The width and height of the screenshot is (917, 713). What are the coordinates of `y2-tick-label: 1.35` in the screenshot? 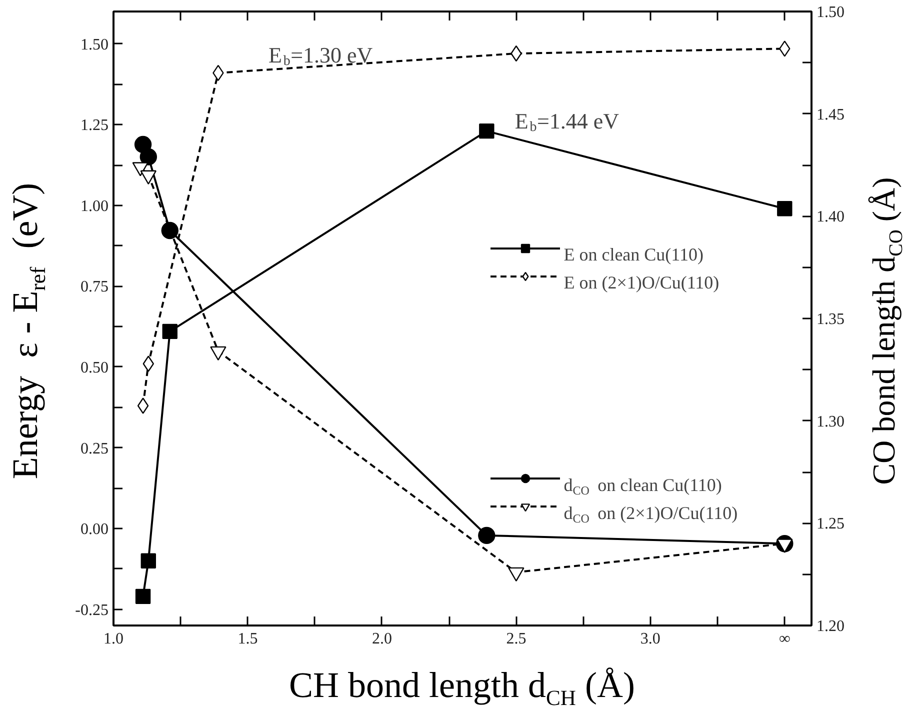 It's located at (830, 319).